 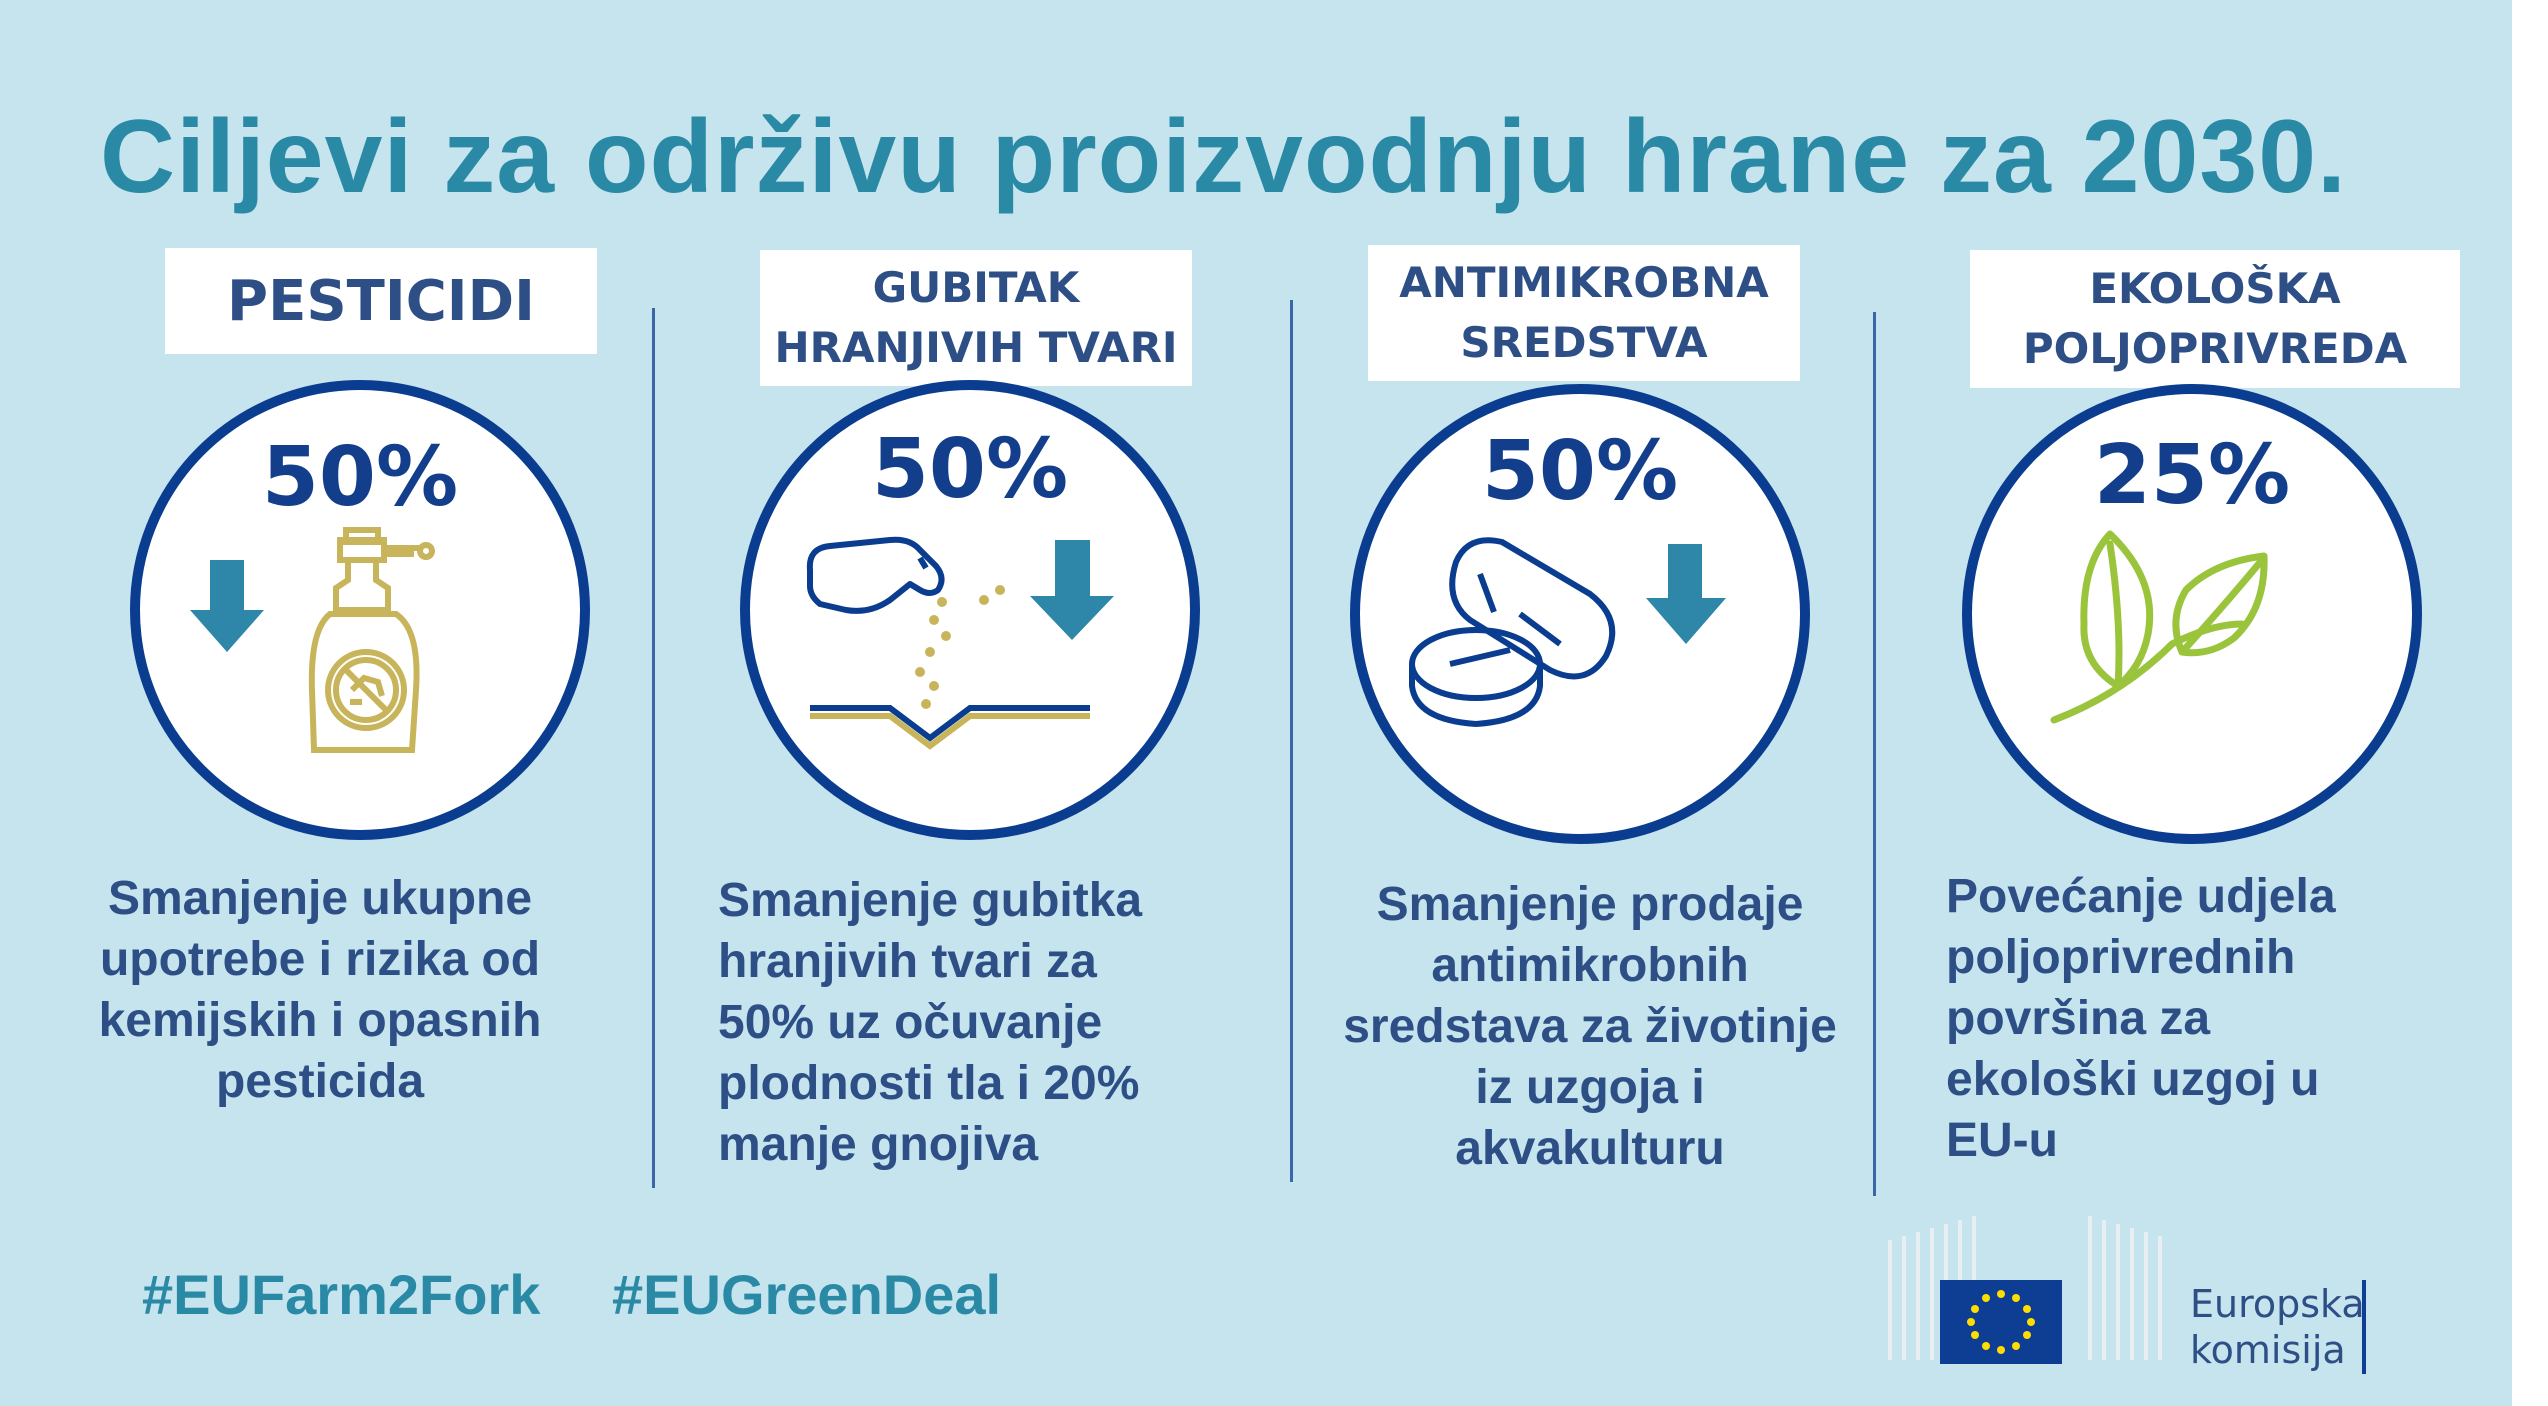 I want to click on soil-line, so click(x=950, y=727).